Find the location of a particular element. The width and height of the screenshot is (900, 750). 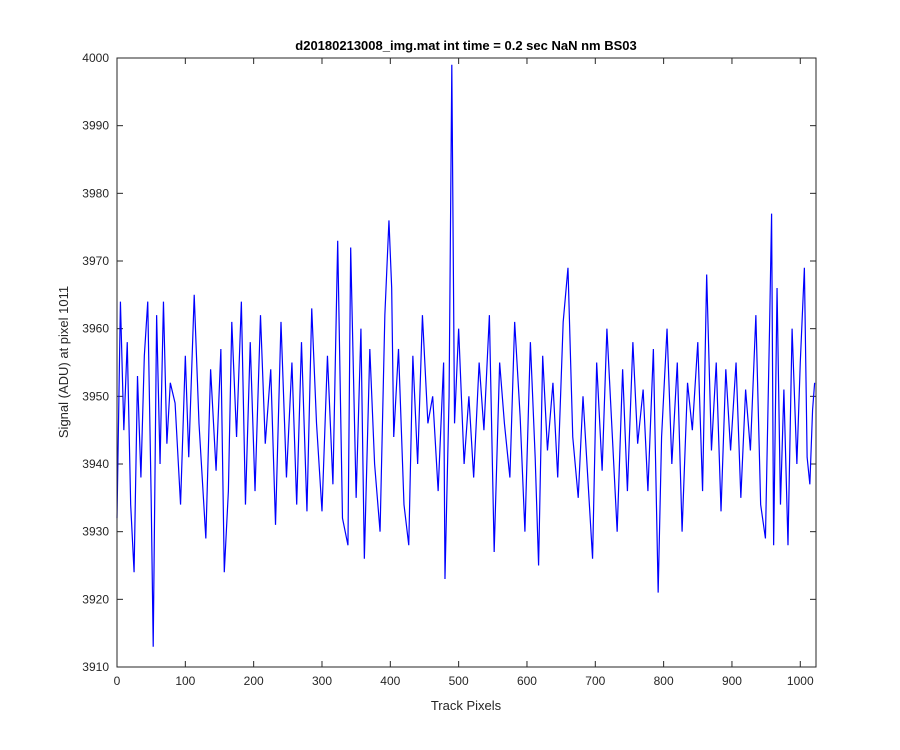

x-tick-label: 1000 is located at coordinates (800, 681).